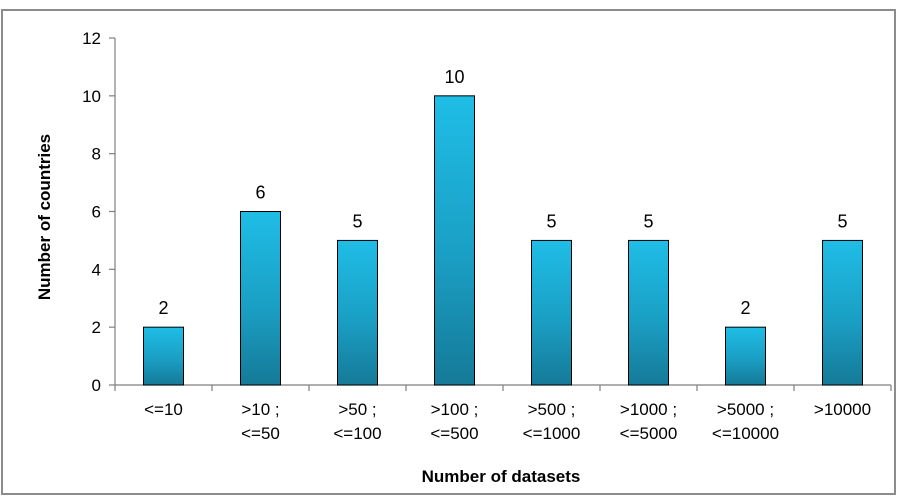 The width and height of the screenshot is (899, 497). Describe the element at coordinates (44, 217) in the screenshot. I see `y-axis-title: Number of countries` at that location.